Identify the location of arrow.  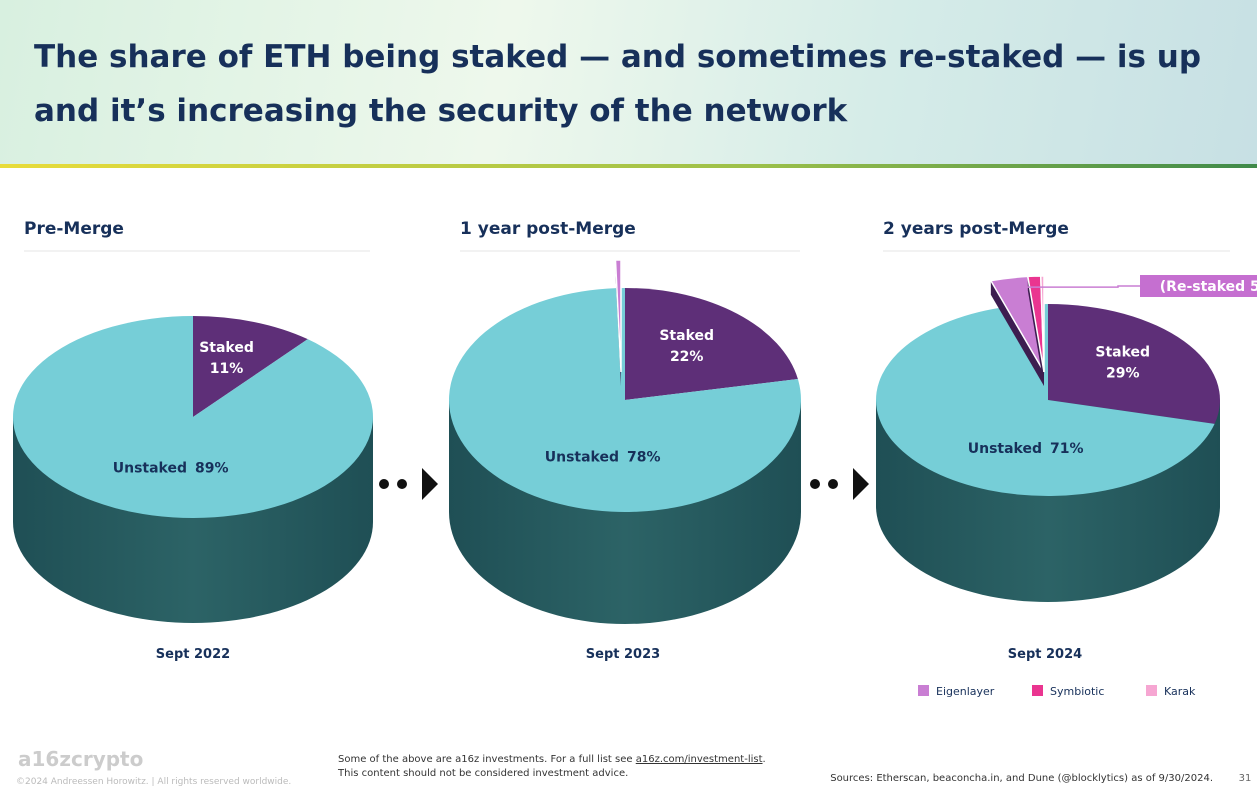
(624, 484).